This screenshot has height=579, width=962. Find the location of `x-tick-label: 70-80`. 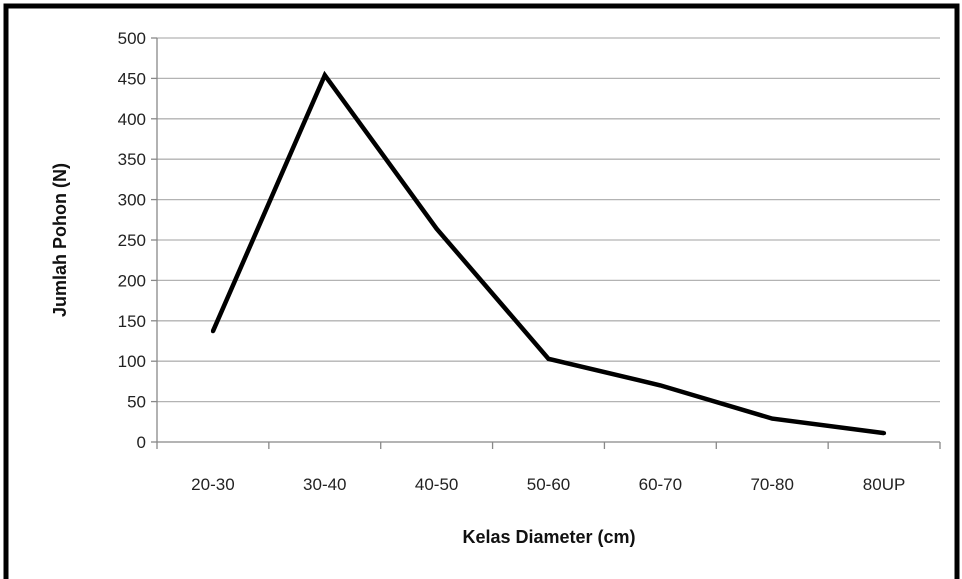

x-tick-label: 70-80 is located at coordinates (771, 484).